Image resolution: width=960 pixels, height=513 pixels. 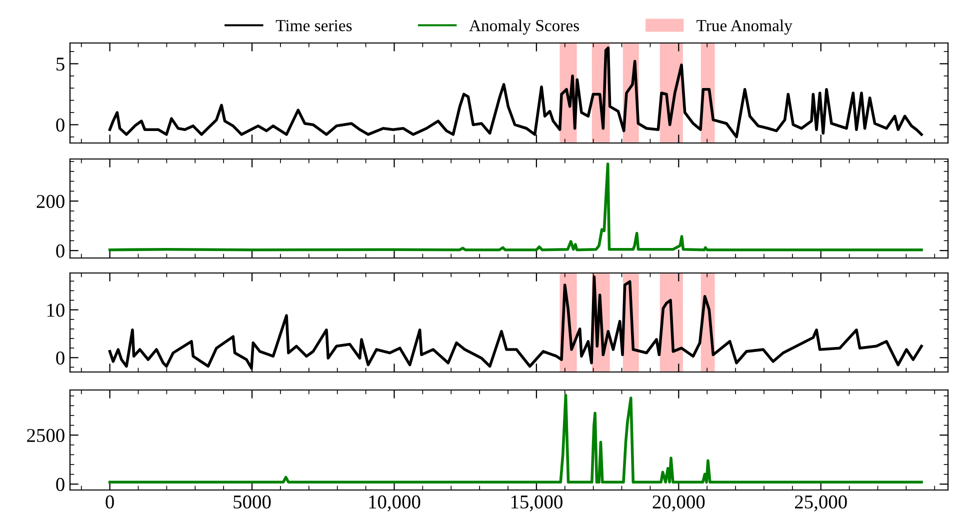 I want to click on legend-label: Time series, so click(x=314, y=26).